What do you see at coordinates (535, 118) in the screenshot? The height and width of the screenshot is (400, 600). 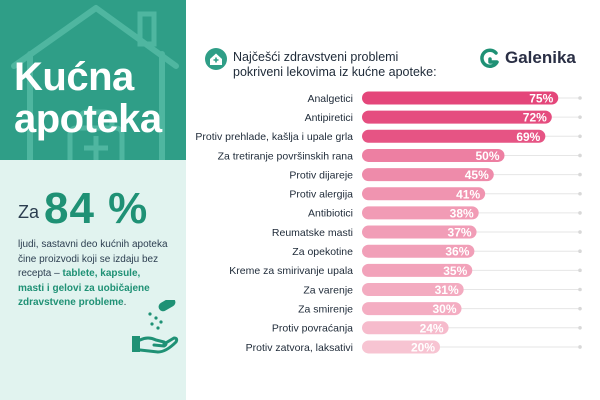 I see `value-label: 72%` at bounding box center [535, 118].